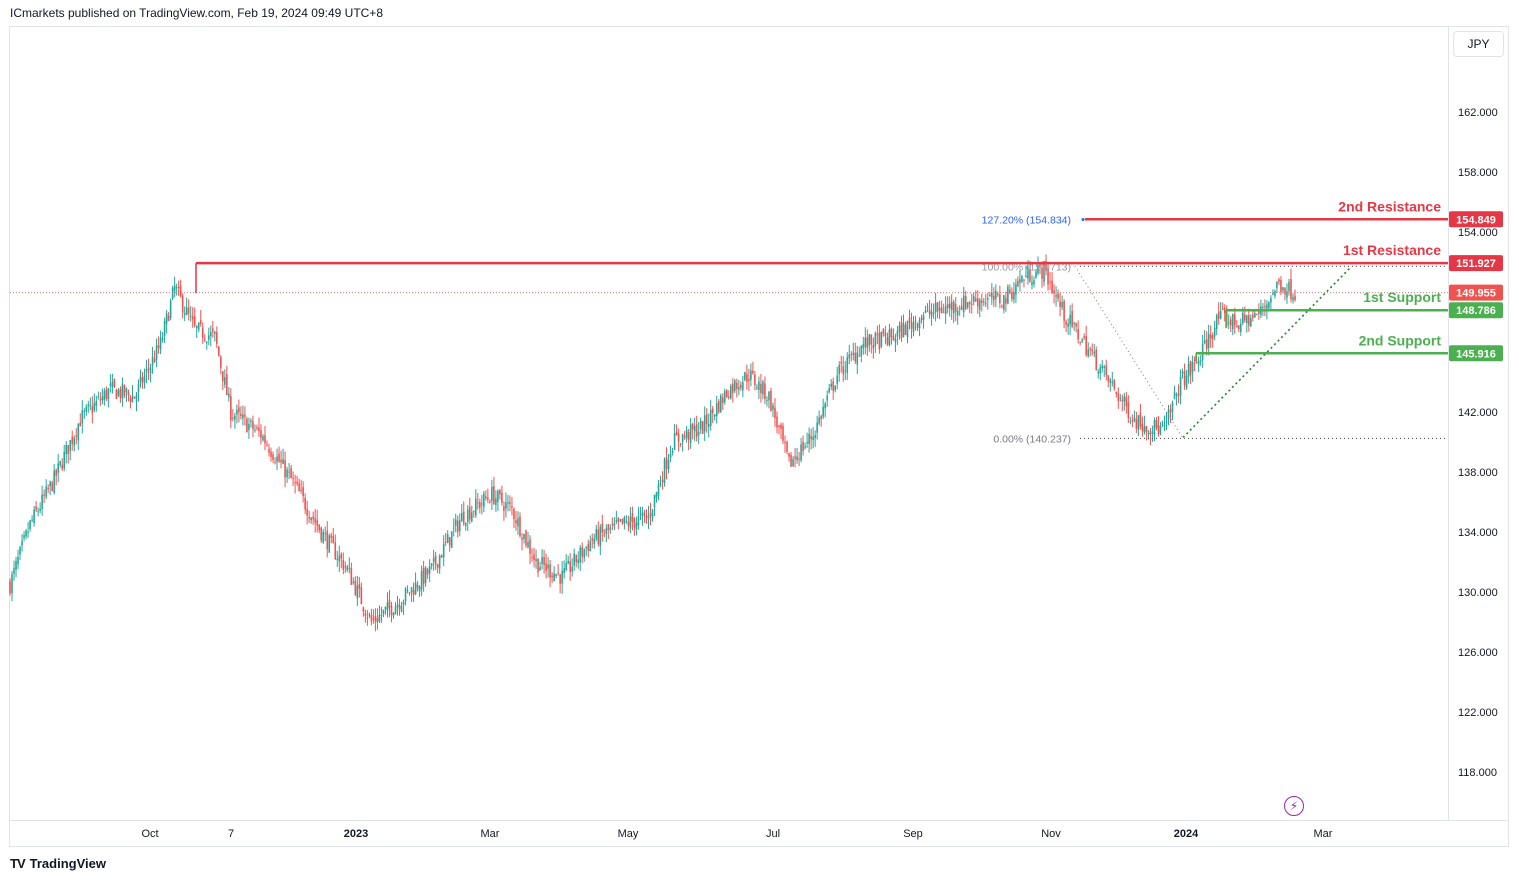  Describe the element at coordinates (1478, 44) in the screenshot. I see `currency-selector-button: JPY` at that location.